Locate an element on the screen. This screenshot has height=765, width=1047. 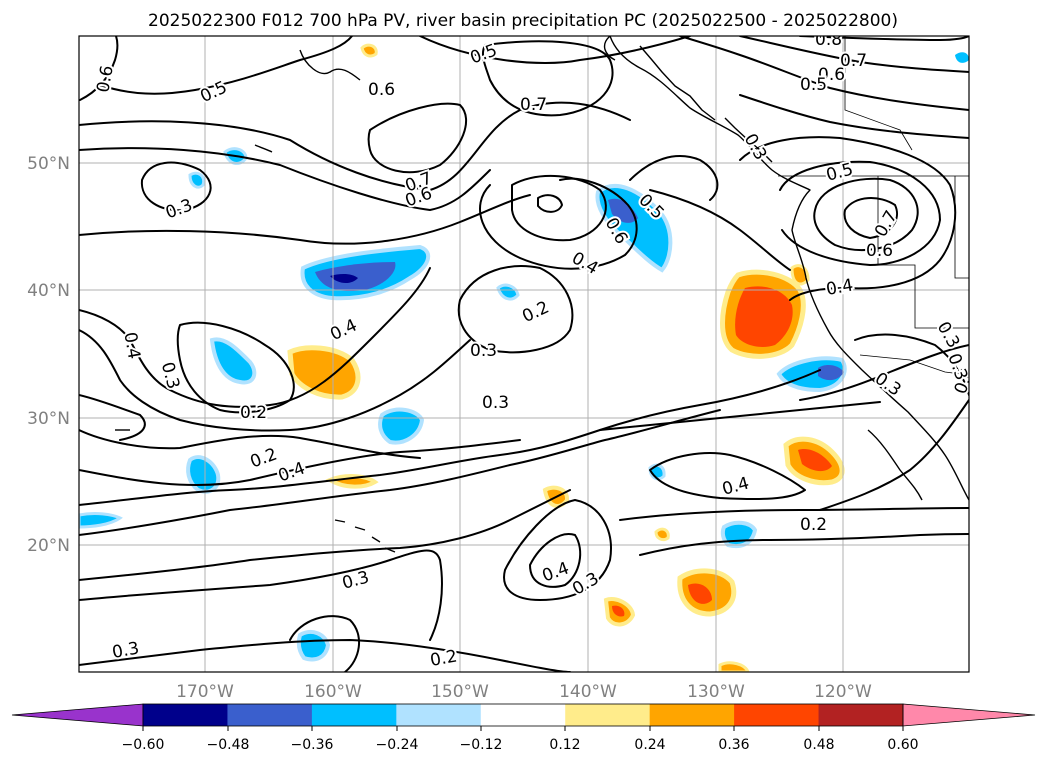
lon-label: 160°W is located at coordinates (333, 692).